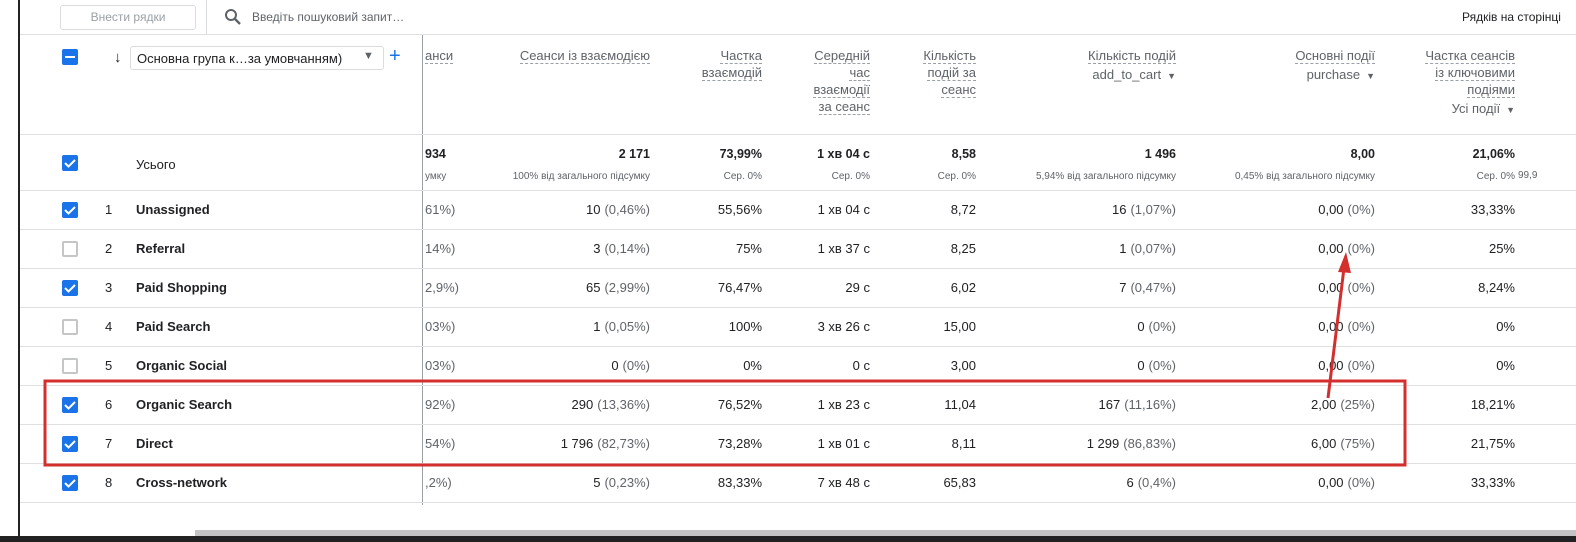  Describe the element at coordinates (70, 57) in the screenshot. I see `select-all-checkbox` at that location.